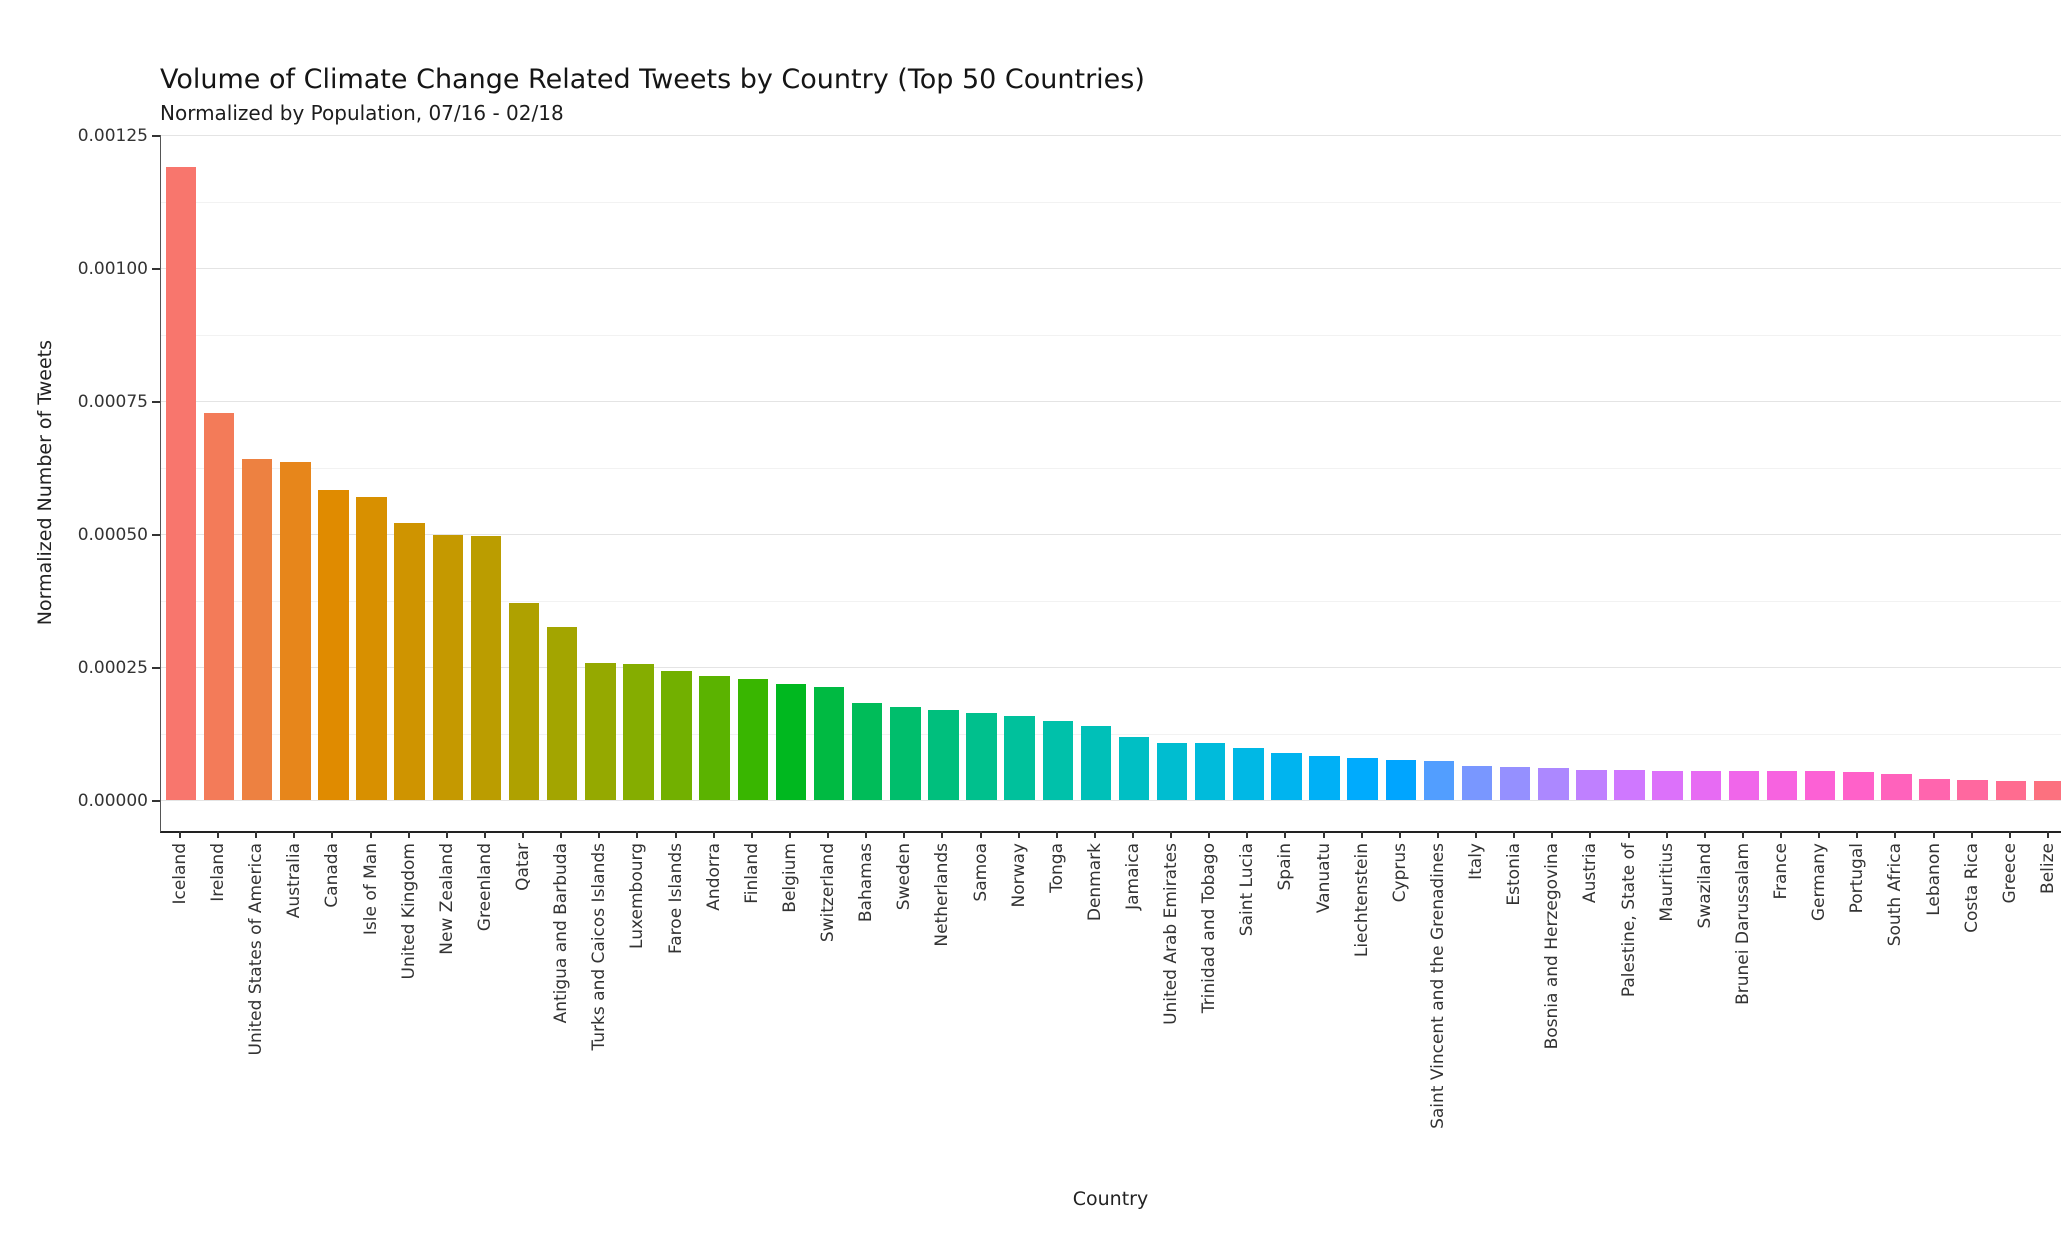 This screenshot has height=1251, width=2061. What do you see at coordinates (408, 911) in the screenshot?
I see `x-tick-label: United Kingdom` at bounding box center [408, 911].